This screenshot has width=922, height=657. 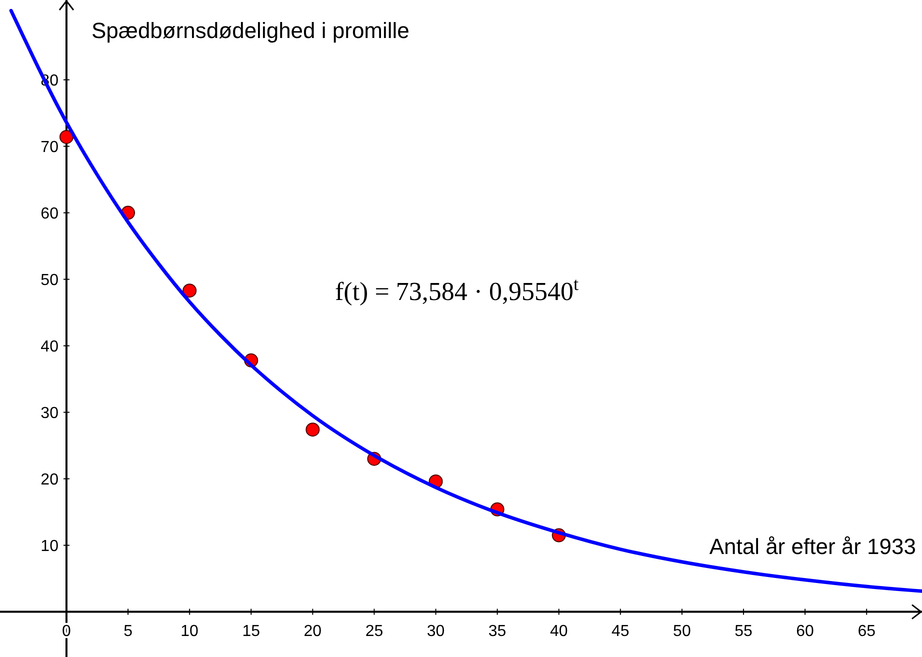 I want to click on x-tick-label: 5, so click(x=128, y=631).